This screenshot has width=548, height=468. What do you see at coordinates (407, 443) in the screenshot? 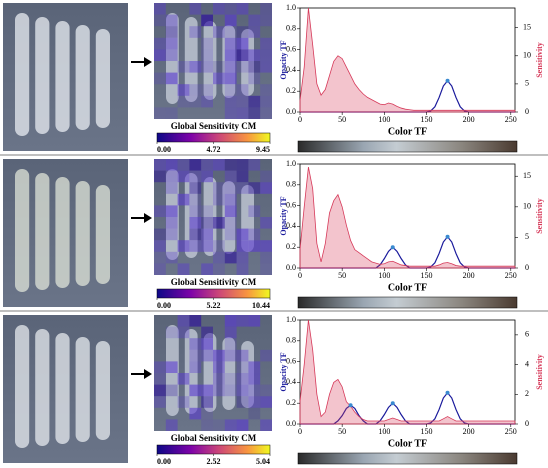
I see `x-axis-label: Color TF` at bounding box center [407, 443].